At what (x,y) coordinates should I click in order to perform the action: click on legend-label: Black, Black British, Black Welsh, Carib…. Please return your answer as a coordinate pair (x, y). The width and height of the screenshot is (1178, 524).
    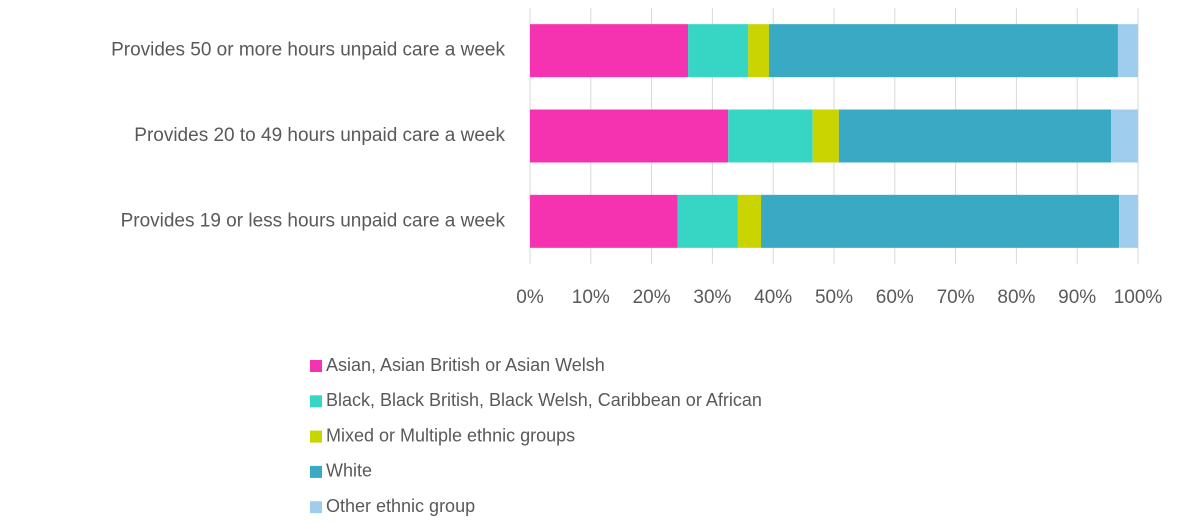
    Looking at the image, I should click on (544, 400).